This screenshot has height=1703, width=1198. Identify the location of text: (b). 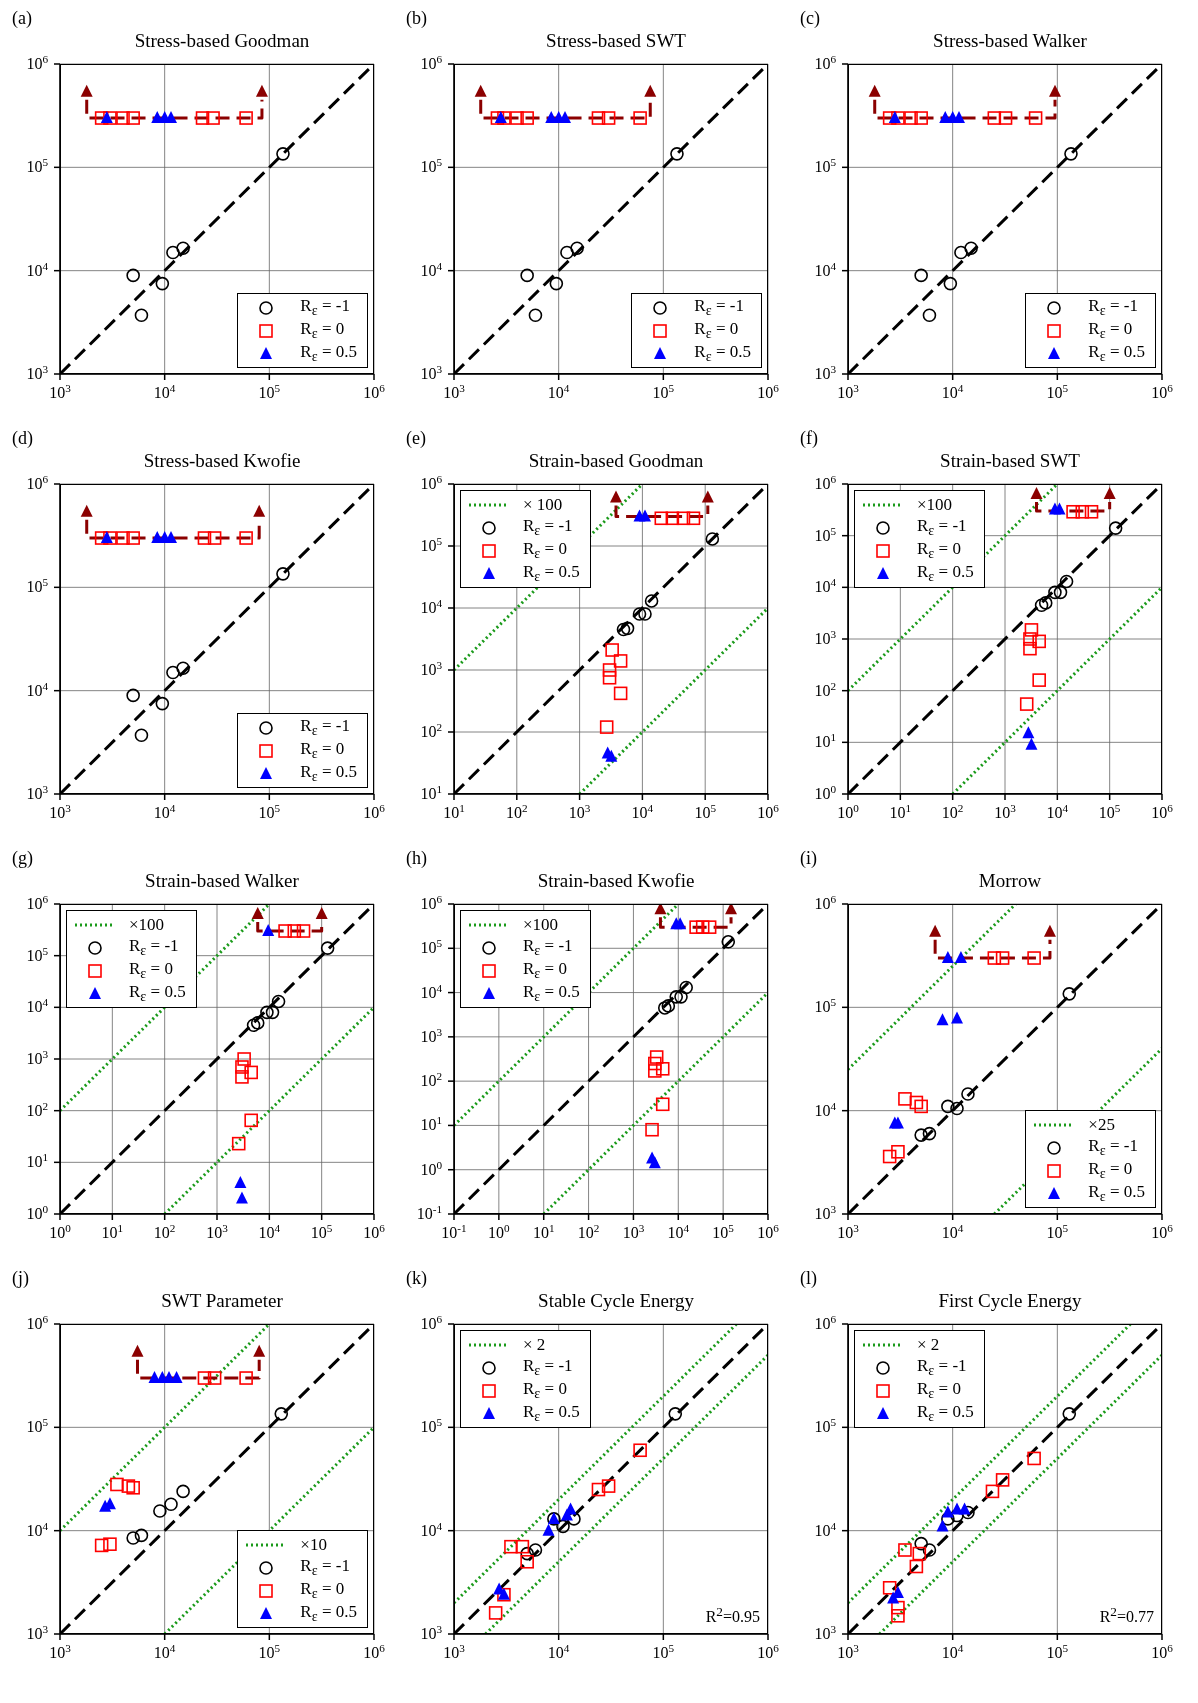
(416, 19).